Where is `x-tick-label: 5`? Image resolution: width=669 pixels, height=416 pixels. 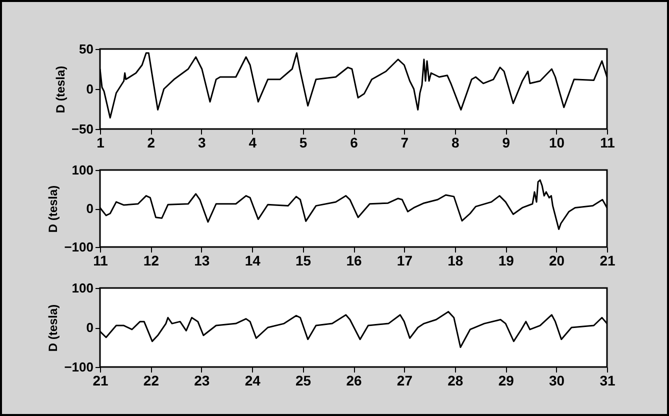 x-tick-label: 5 is located at coordinates (303, 142).